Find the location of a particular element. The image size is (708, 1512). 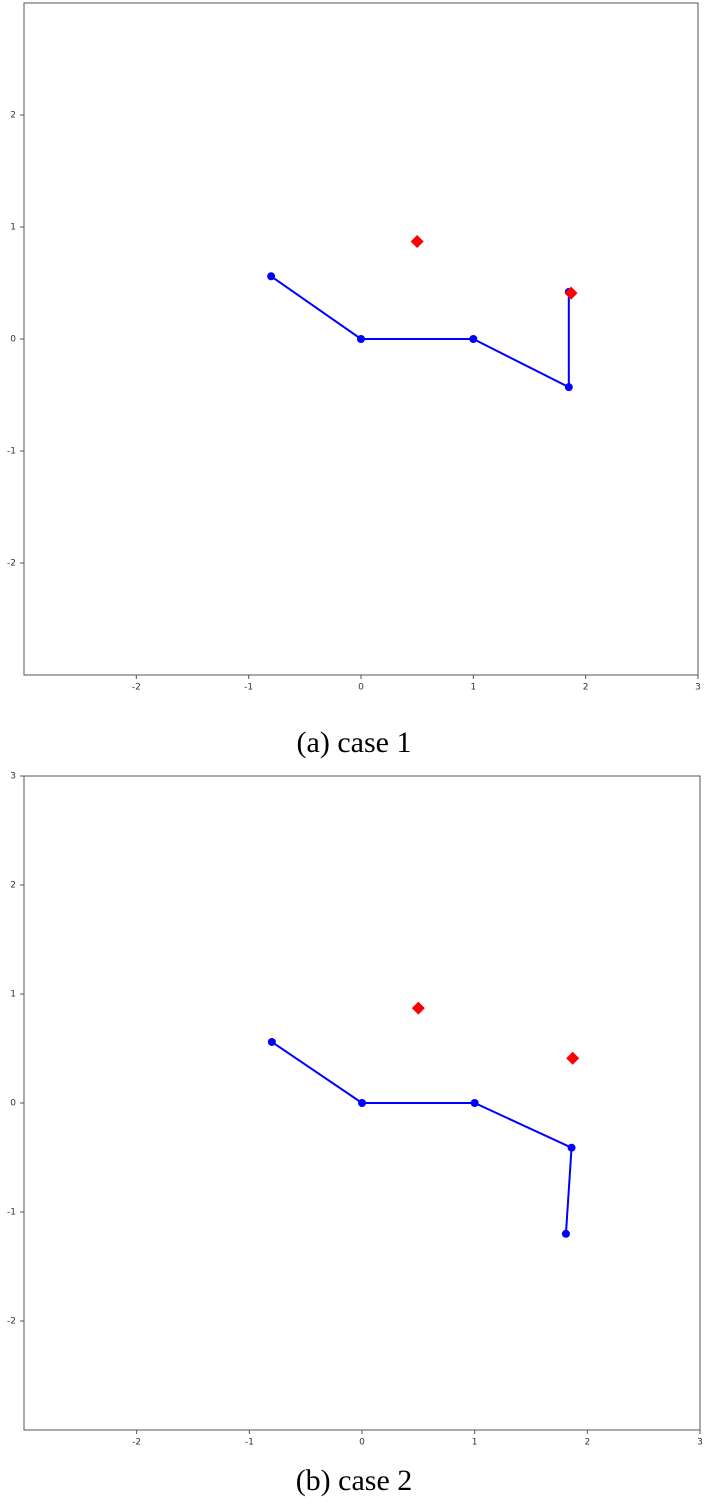

y-tick-label: 3 is located at coordinates (13, 777).